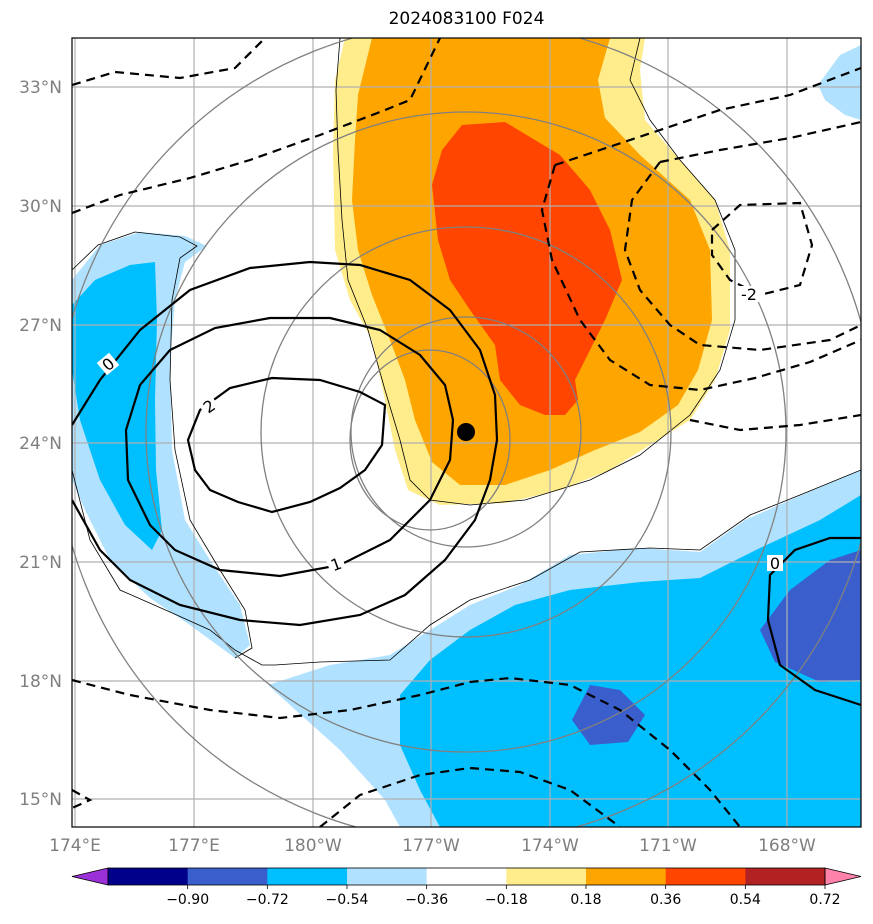 This screenshot has width=873, height=924. Describe the element at coordinates (506, 900) in the screenshot. I see `colorbar-tick-label: −0.18` at that location.